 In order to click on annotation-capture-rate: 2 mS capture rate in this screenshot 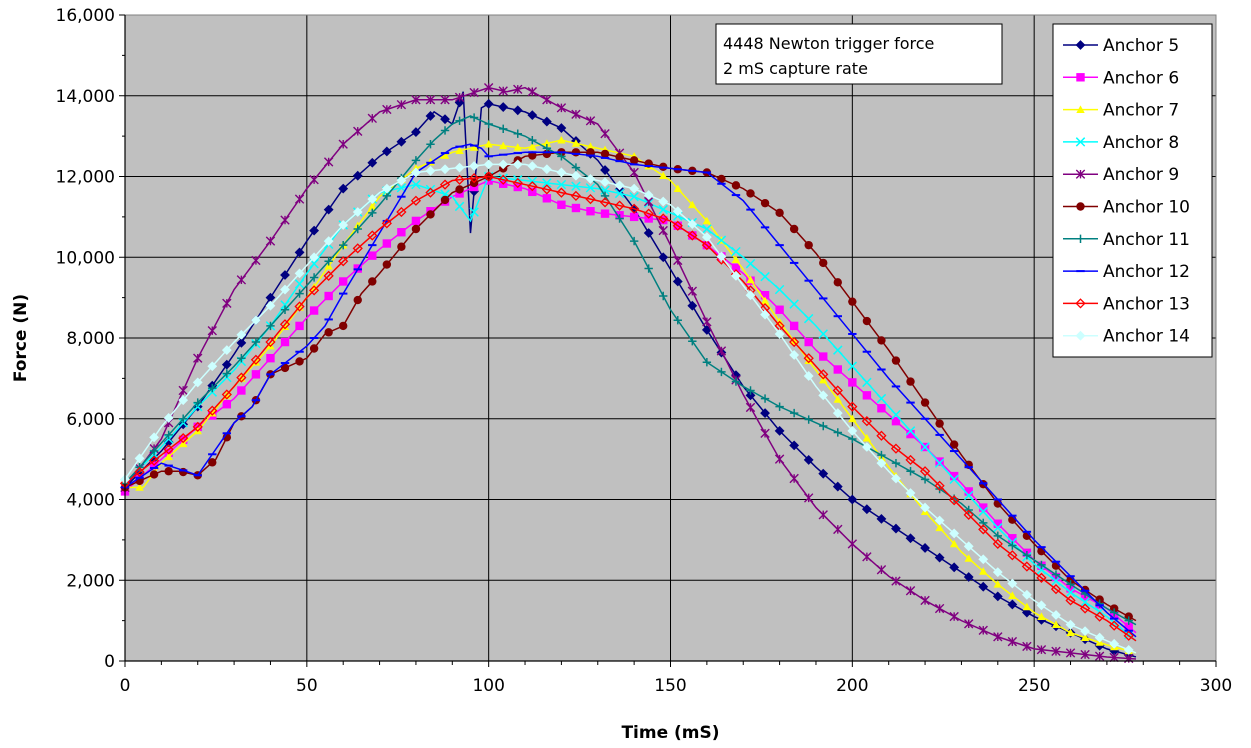, I will do `click(795, 68)`.